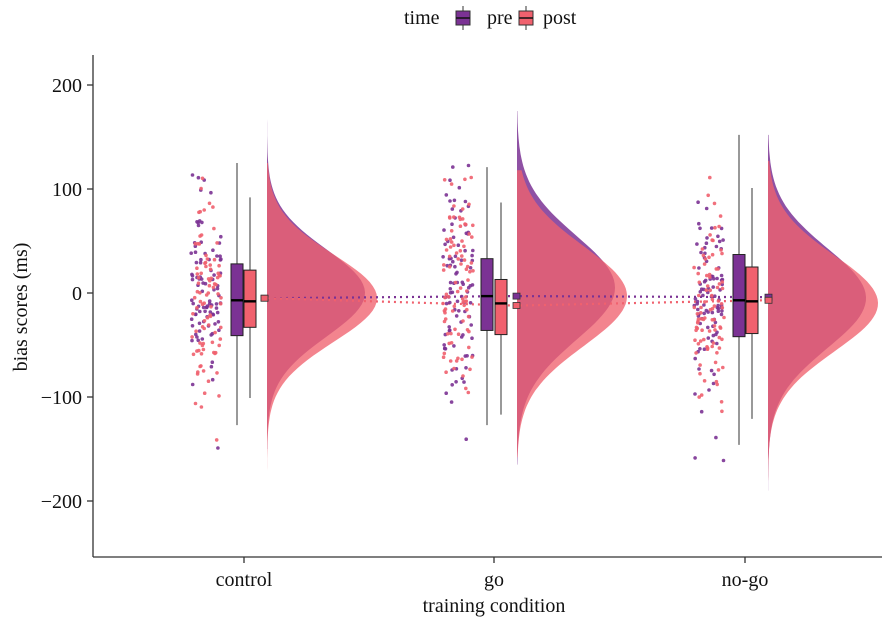  Describe the element at coordinates (67, 190) in the screenshot. I see `y-tick-label: 100` at that location.